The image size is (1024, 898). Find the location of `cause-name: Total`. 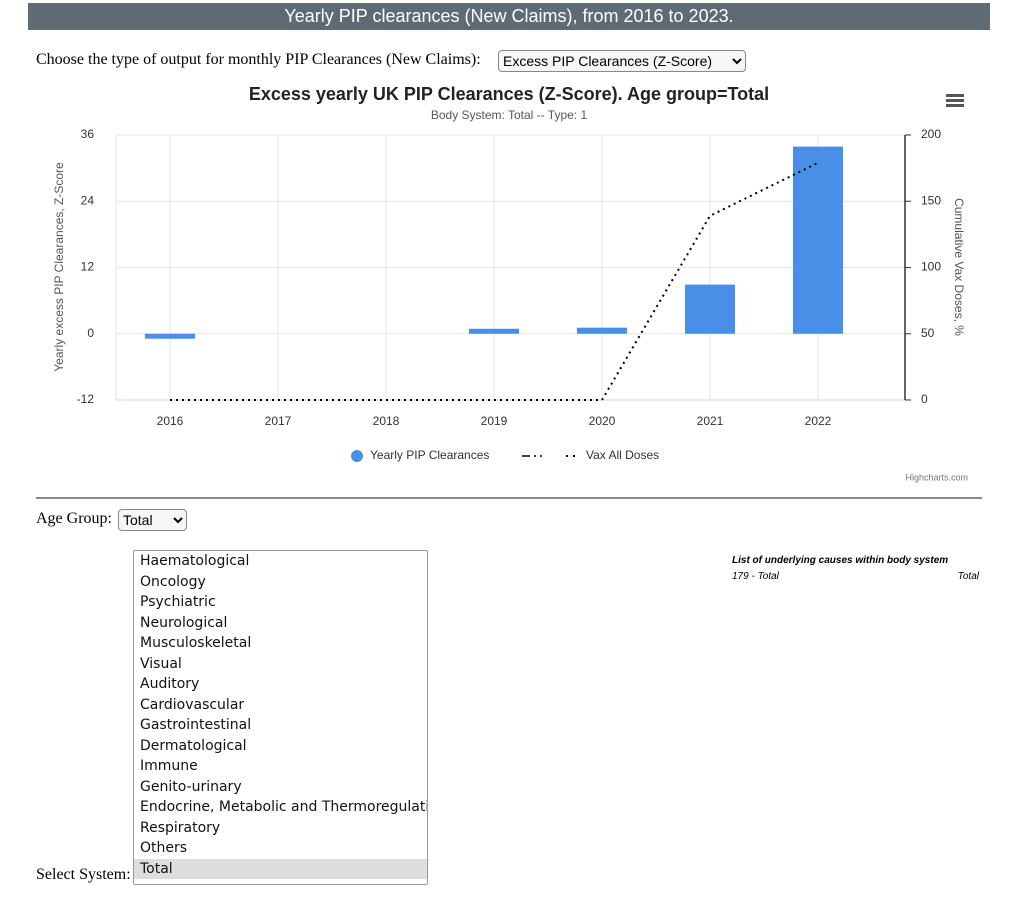

cause-name: Total is located at coordinates (968, 576).